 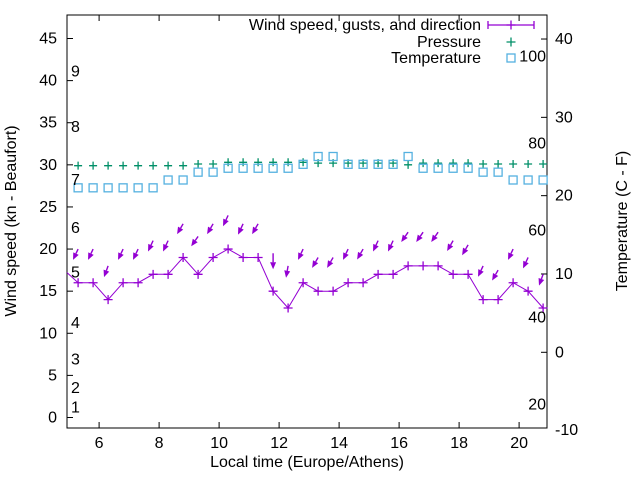 What do you see at coordinates (559, 352) in the screenshot?
I see `y-right-tick-label: 0` at bounding box center [559, 352].